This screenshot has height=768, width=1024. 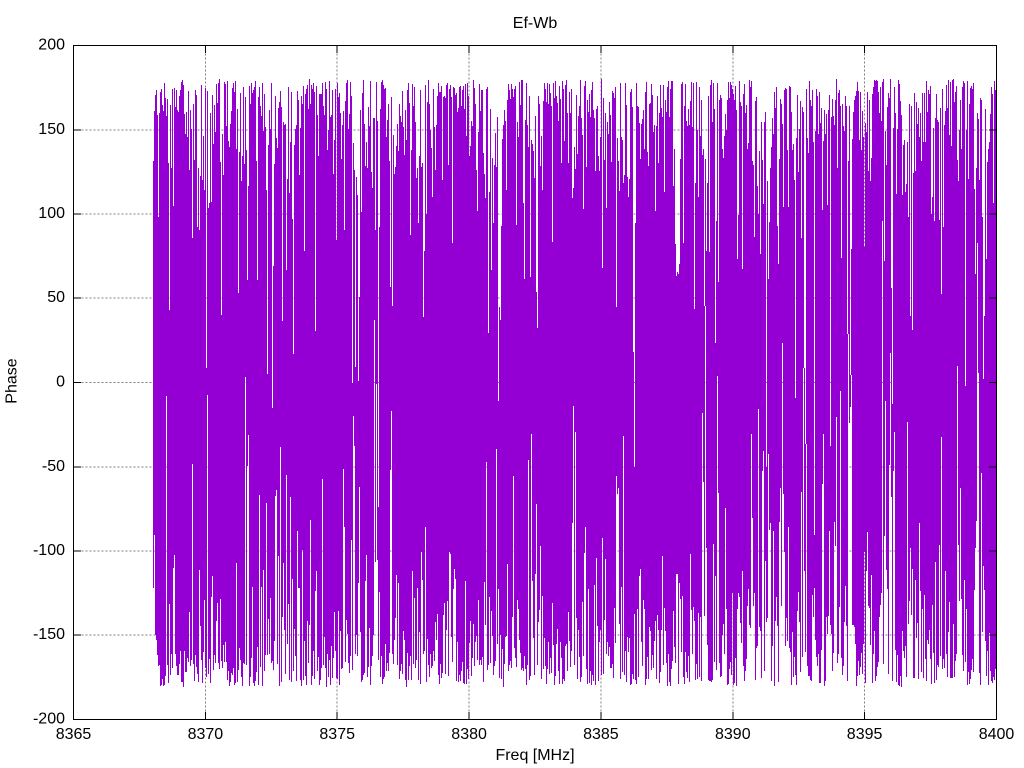 What do you see at coordinates (49, 634) in the screenshot?
I see `svg-text: -150` at bounding box center [49, 634].